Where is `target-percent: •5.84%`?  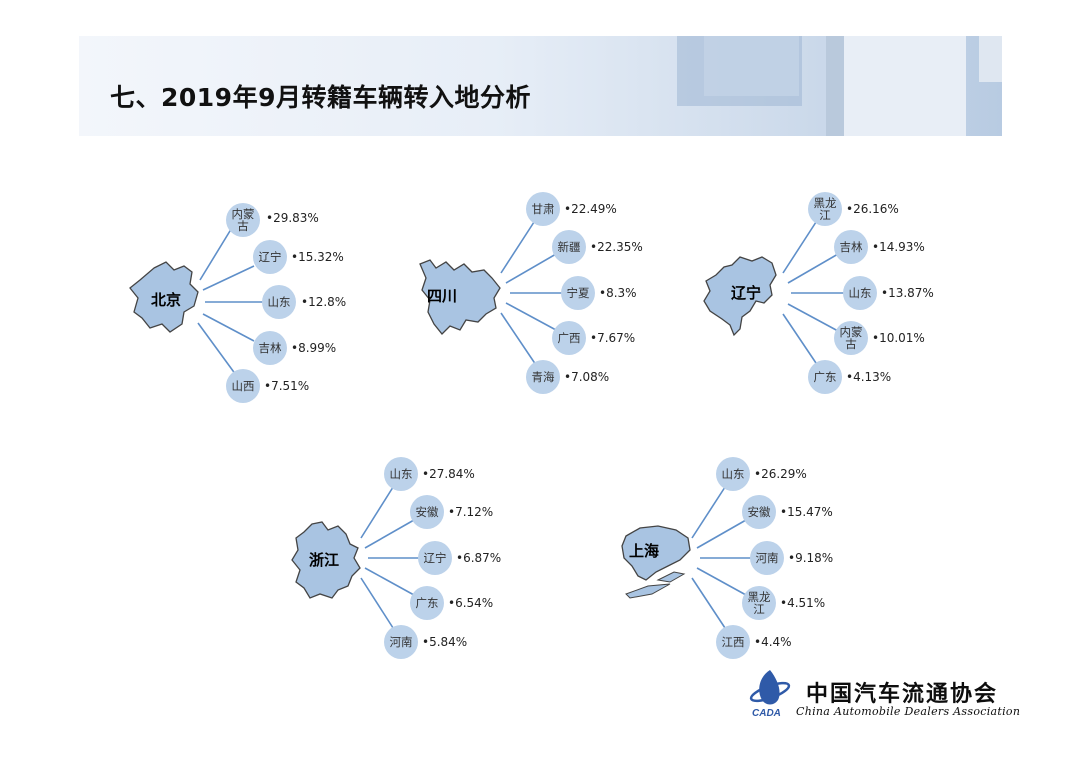
target-percent: •5.84% is located at coordinates (445, 642).